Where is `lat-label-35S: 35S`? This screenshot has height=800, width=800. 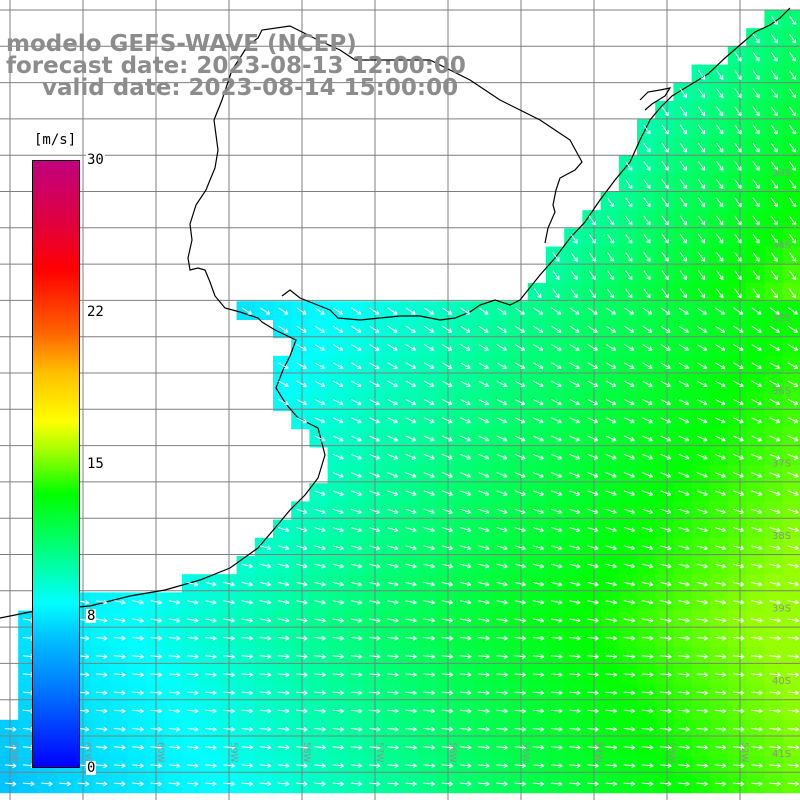
lat-label-35S: 35S is located at coordinates (781, 318).